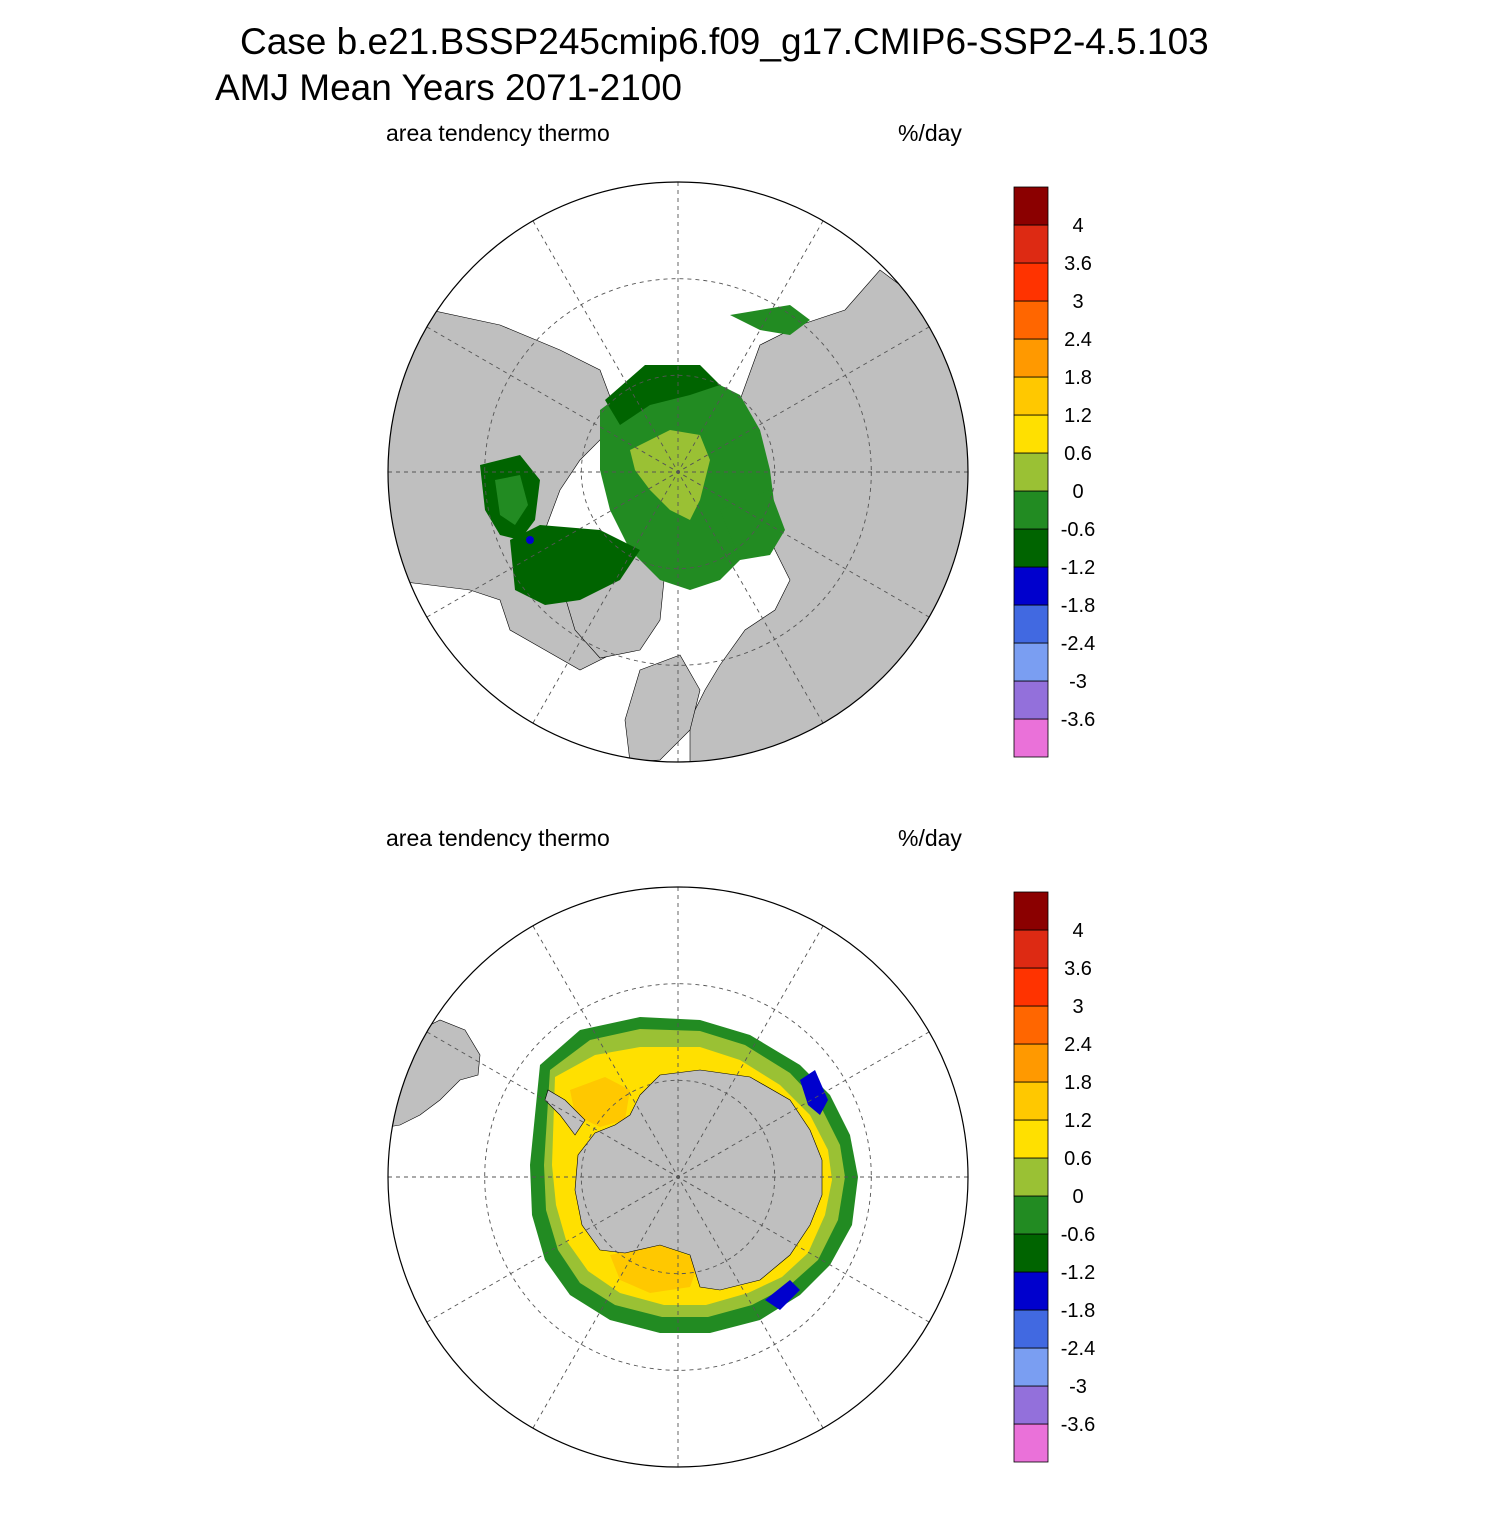 The width and height of the screenshot is (1500, 1515). What do you see at coordinates (814, 1092) in the screenshot?
I see `south-field-blue-east` at bounding box center [814, 1092].